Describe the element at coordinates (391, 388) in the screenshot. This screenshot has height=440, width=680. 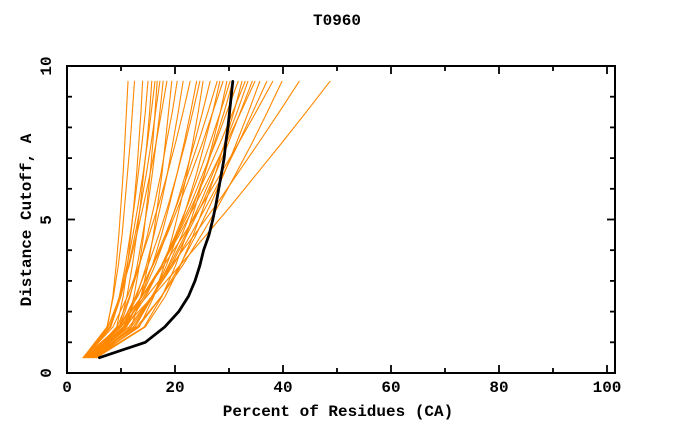
I see `x-tick-label: 60` at that location.